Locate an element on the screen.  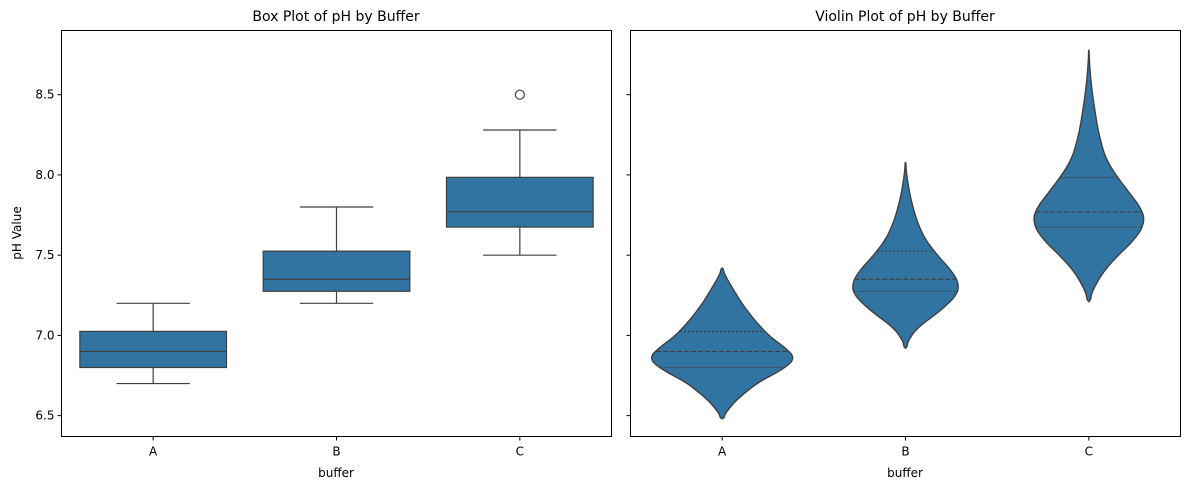
violin-A is located at coordinates (722, 343).